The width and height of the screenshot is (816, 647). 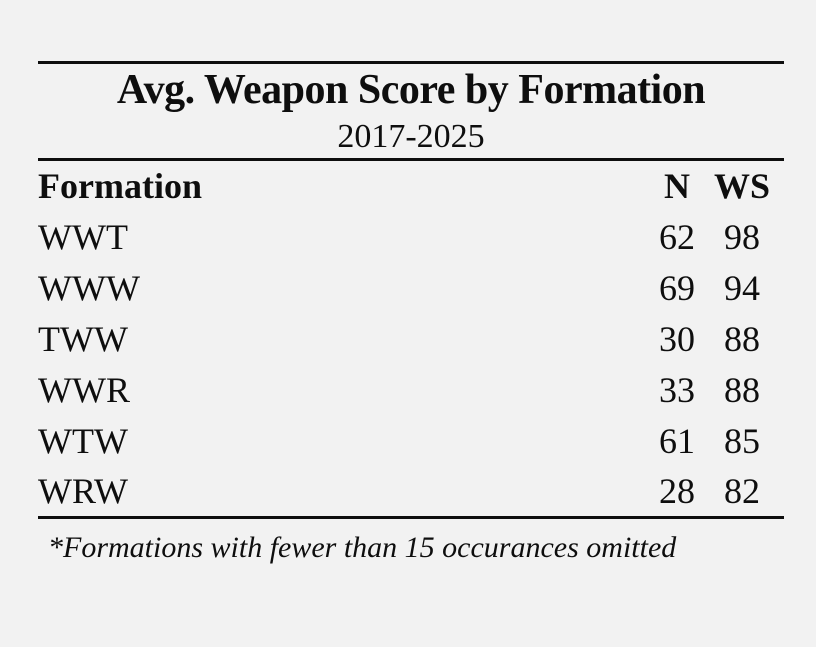 What do you see at coordinates (677, 288) in the screenshot?
I see `cell-n: 69` at bounding box center [677, 288].